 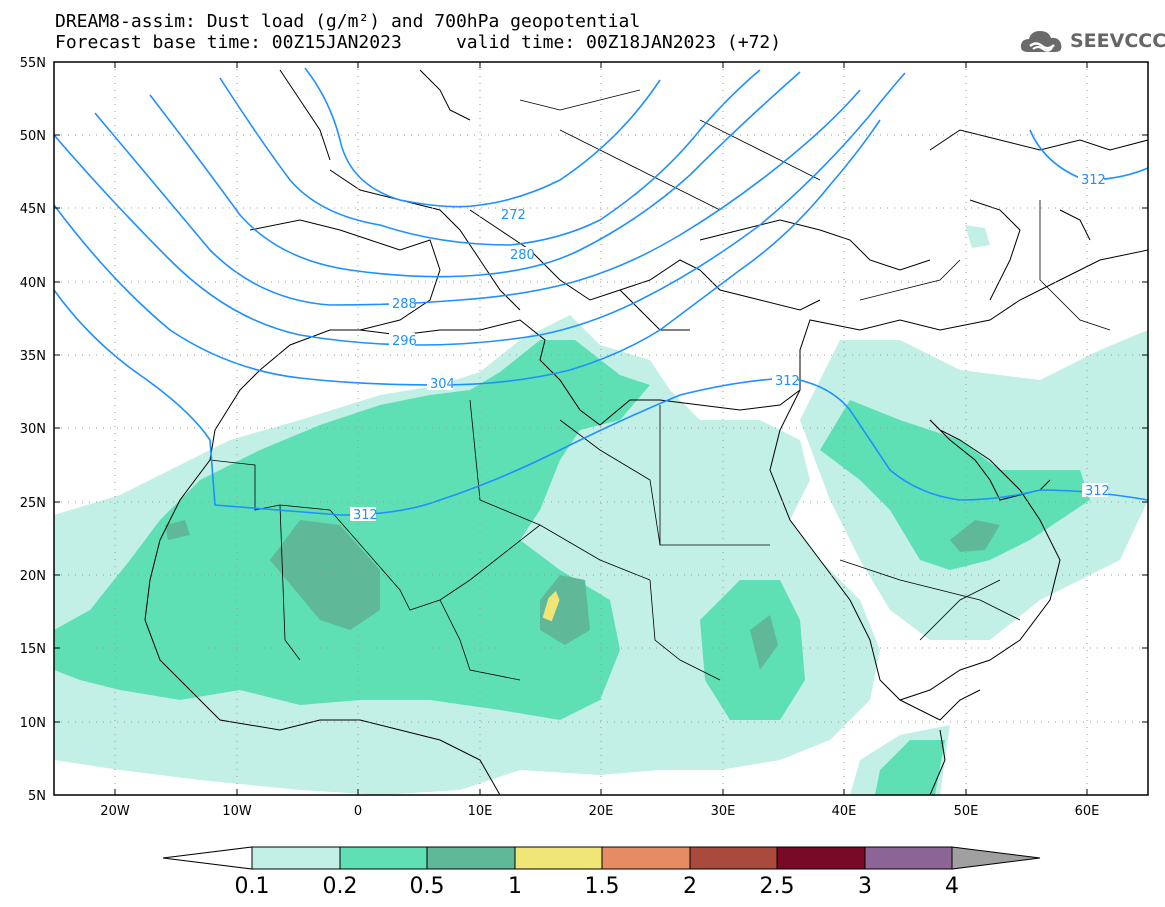 What do you see at coordinates (515, 886) in the screenshot?
I see `colorbar-label: 1` at bounding box center [515, 886].